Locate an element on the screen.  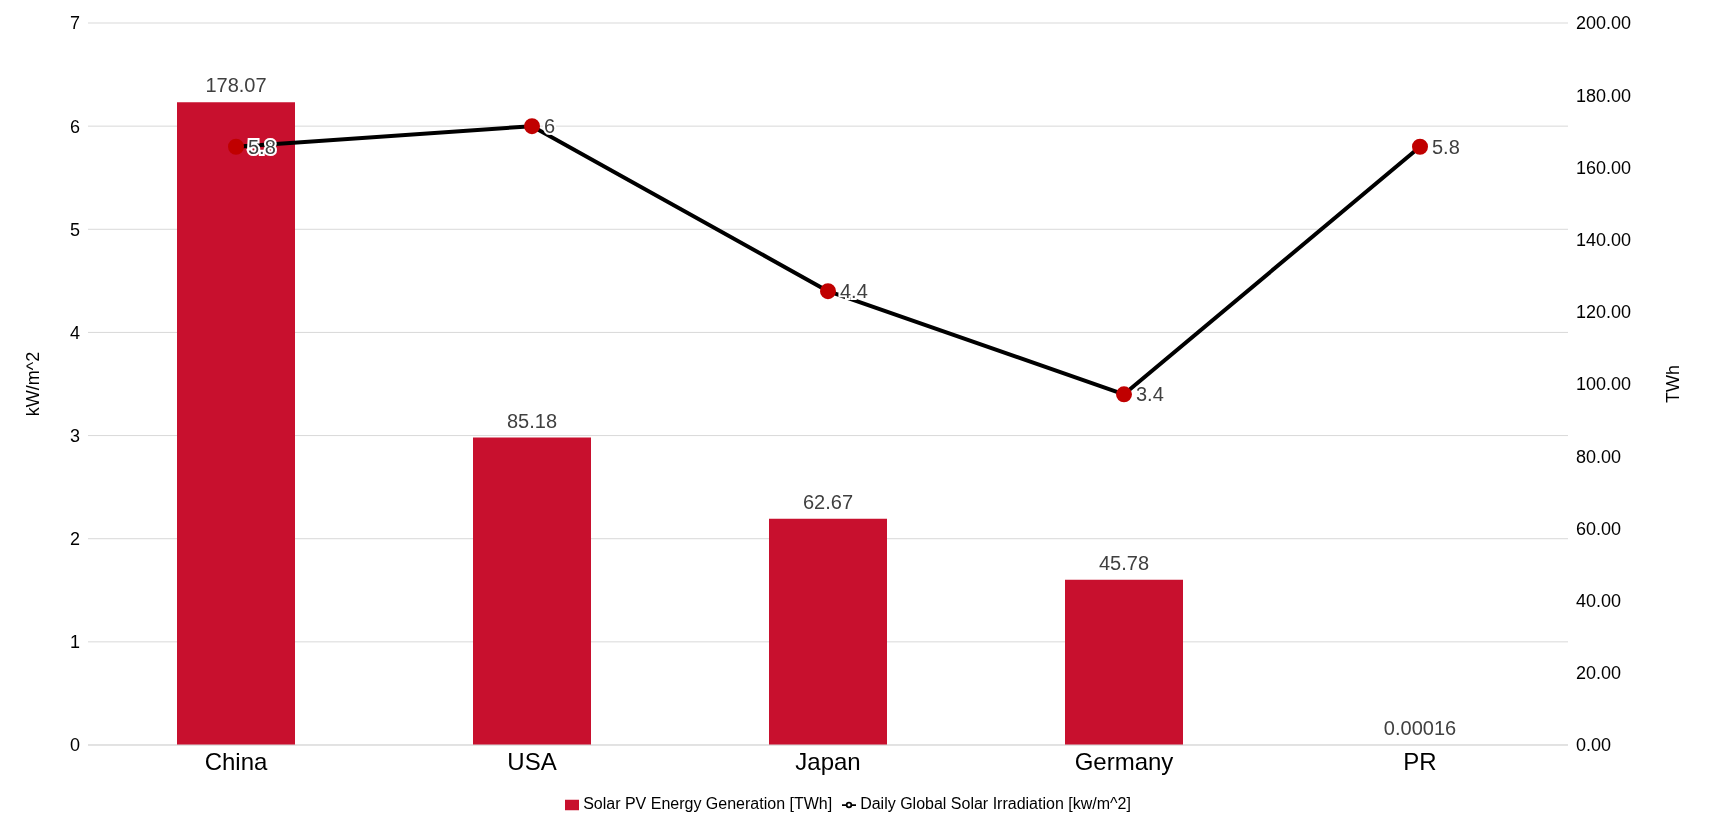
y2-tick-label: 20.00 is located at coordinates (1599, 673).